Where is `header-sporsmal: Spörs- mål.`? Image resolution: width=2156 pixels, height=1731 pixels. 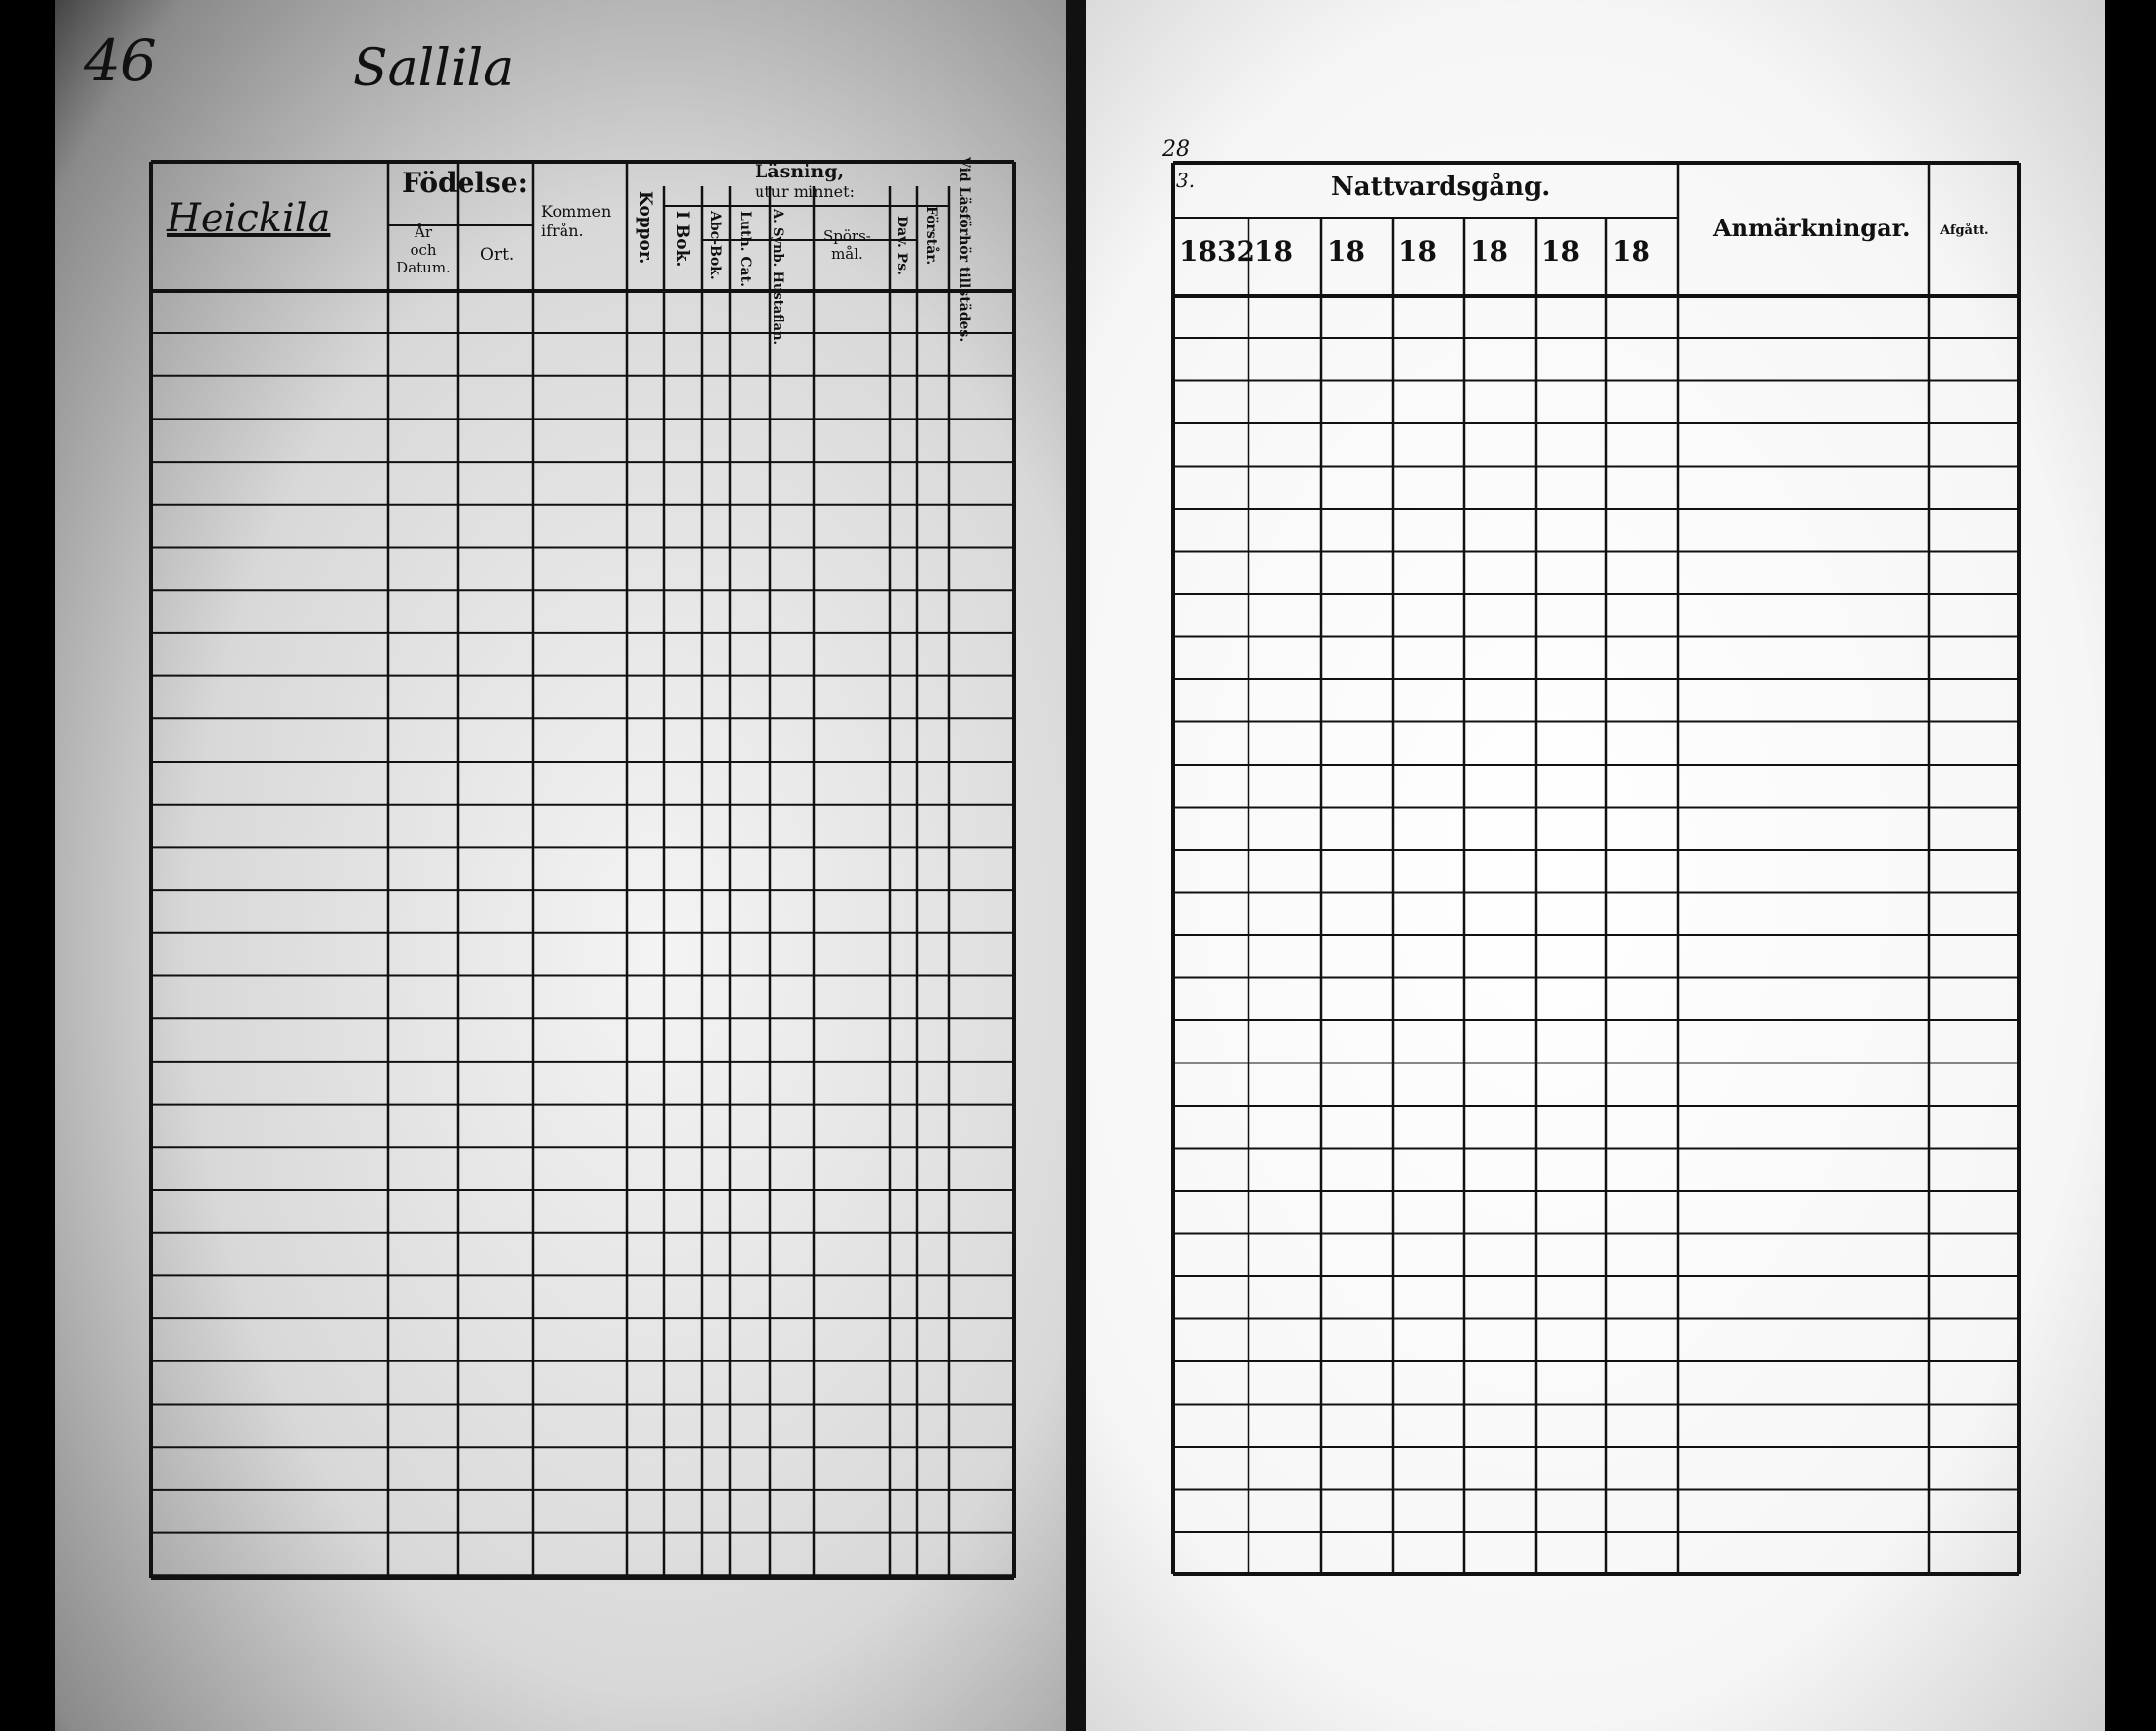
header-sporsmal: Spörs- mål. is located at coordinates (847, 245).